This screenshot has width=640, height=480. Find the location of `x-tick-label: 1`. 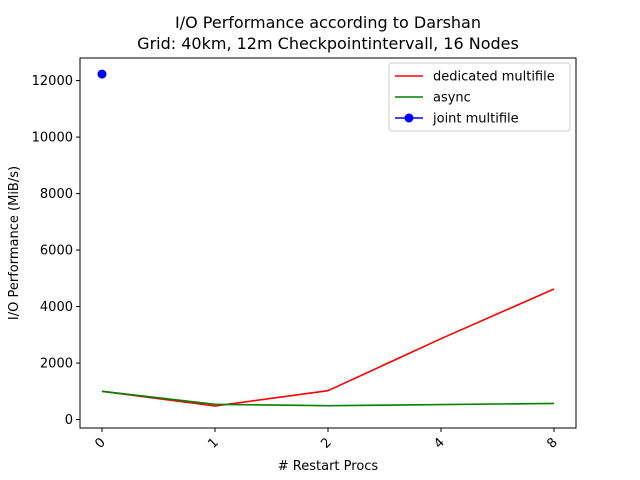

x-tick-label: 1 is located at coordinates (213, 443).